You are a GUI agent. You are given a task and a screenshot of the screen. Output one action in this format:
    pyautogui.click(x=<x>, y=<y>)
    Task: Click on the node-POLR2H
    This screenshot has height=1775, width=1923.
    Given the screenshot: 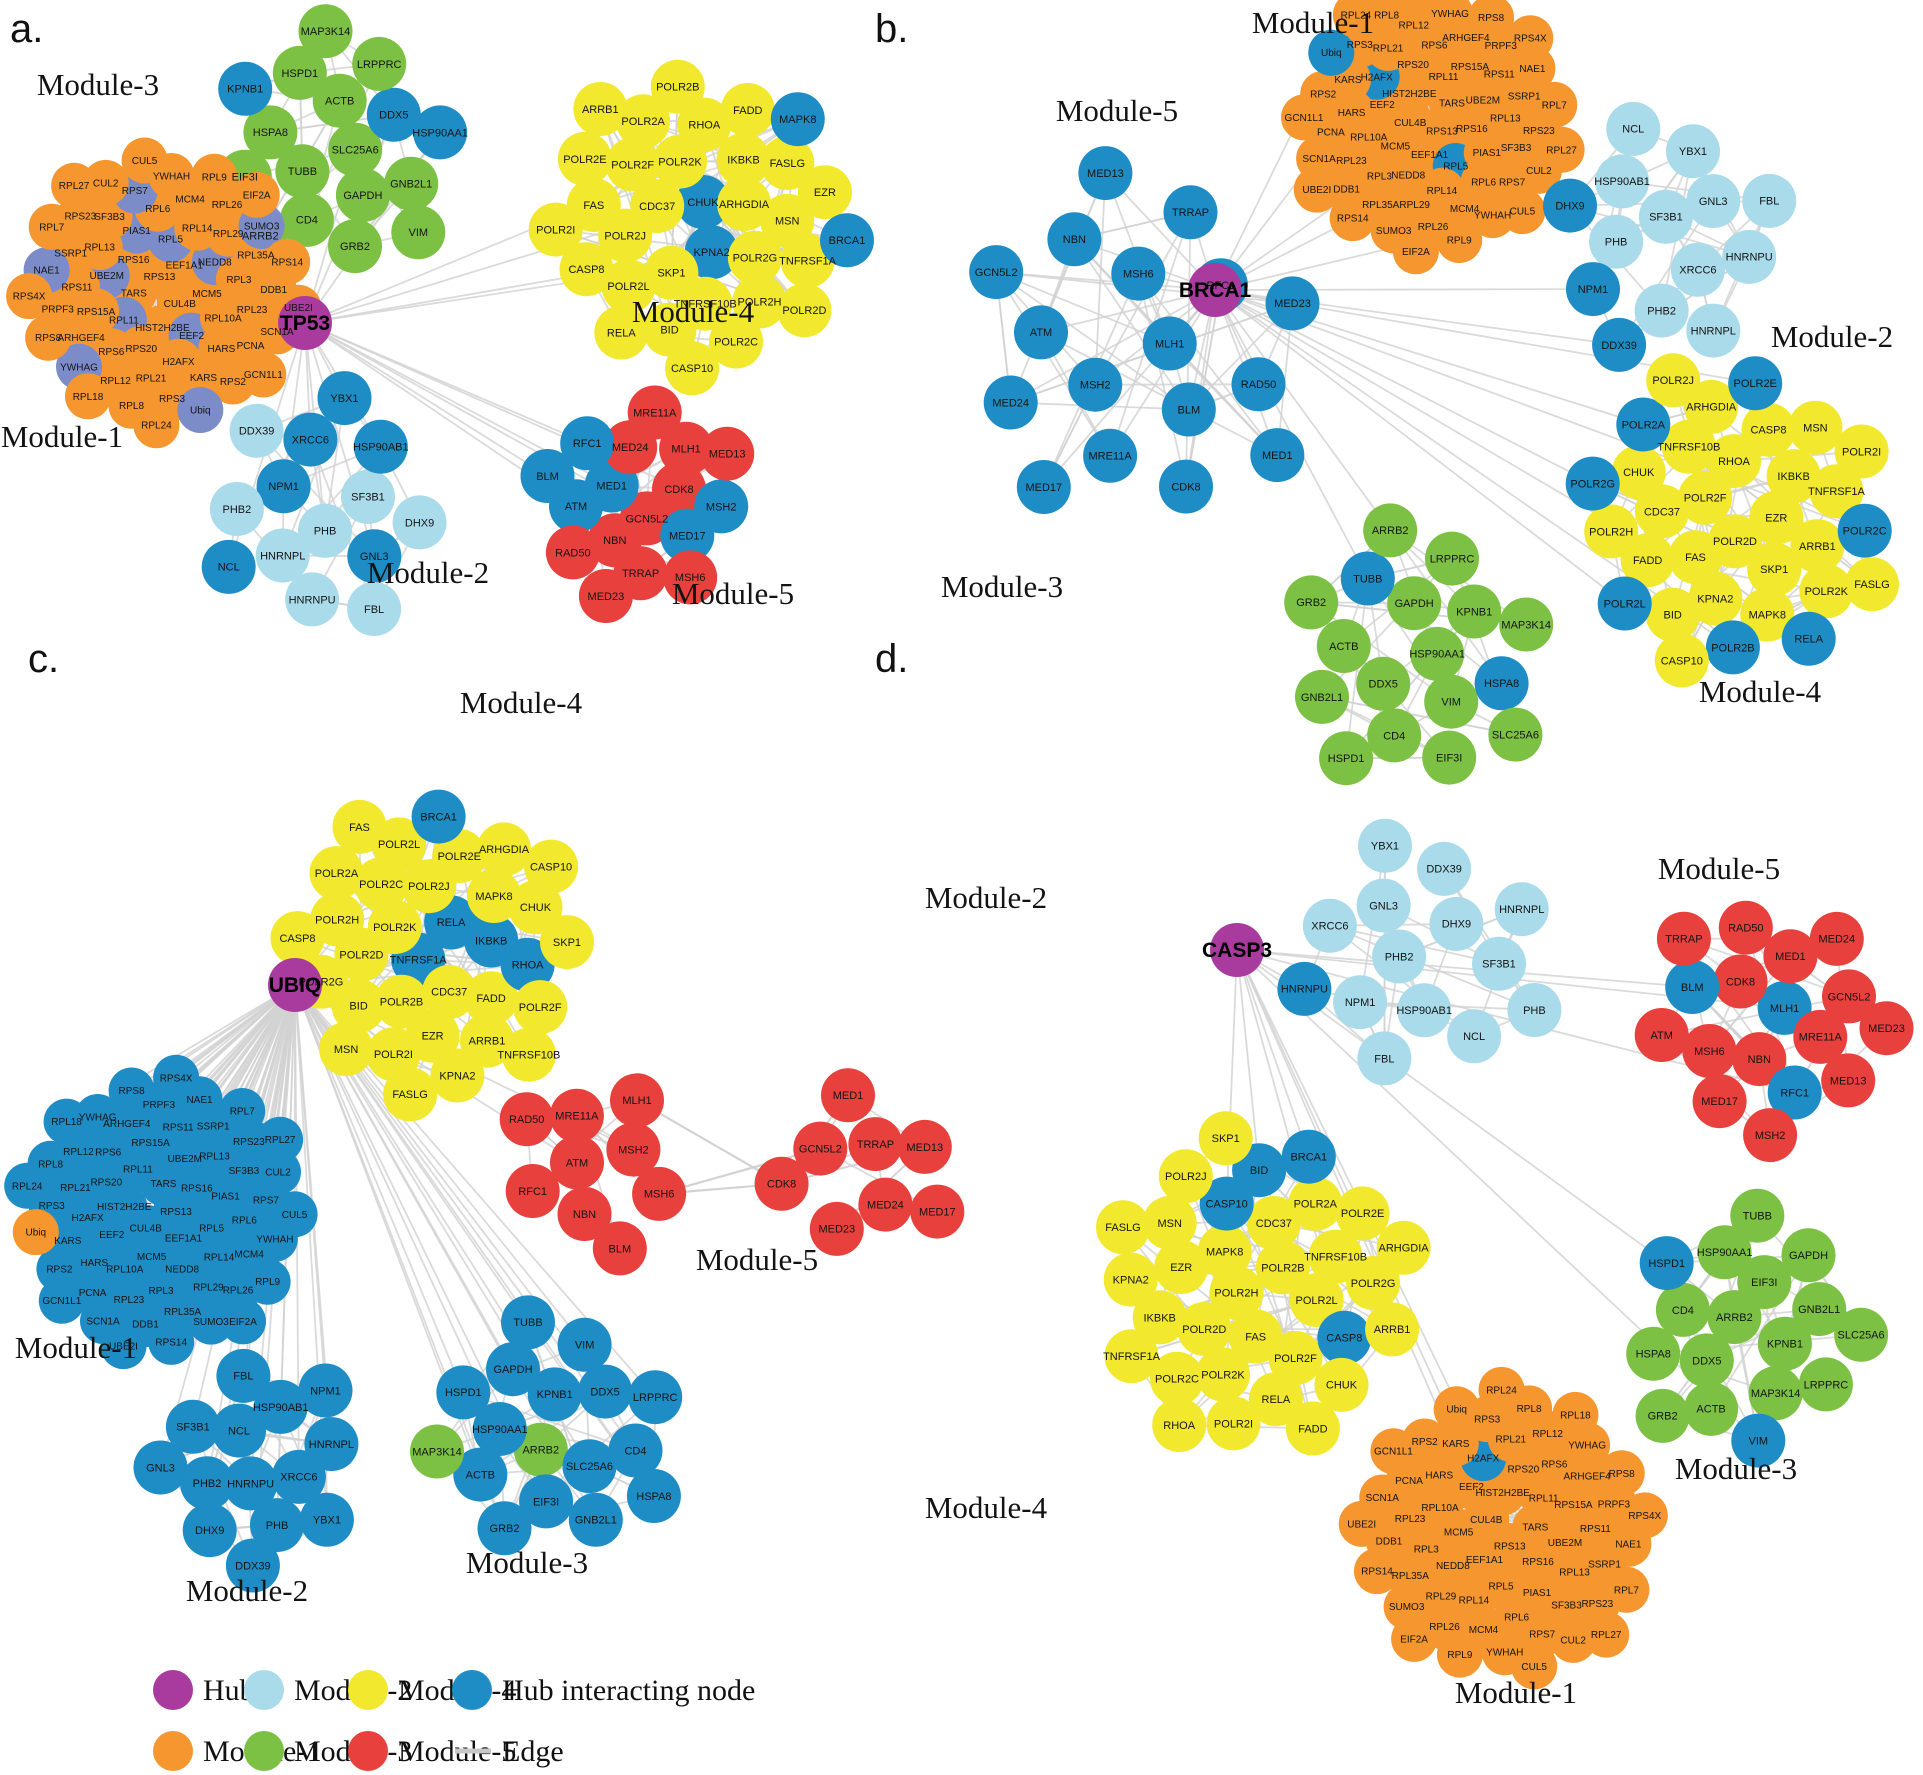 What is the action you would take?
    pyautogui.click(x=1611, y=531)
    